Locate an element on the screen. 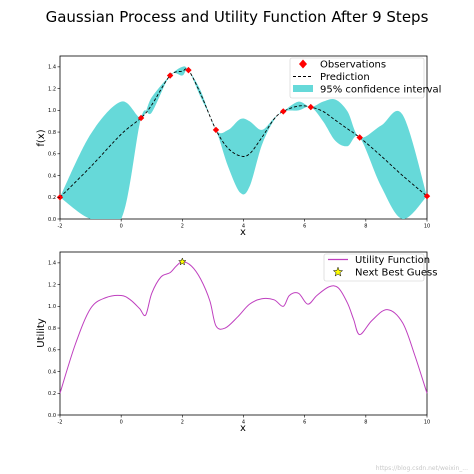 The width and height of the screenshot is (474, 474). utility-ytick-label: 0.8 is located at coordinates (52, 329).